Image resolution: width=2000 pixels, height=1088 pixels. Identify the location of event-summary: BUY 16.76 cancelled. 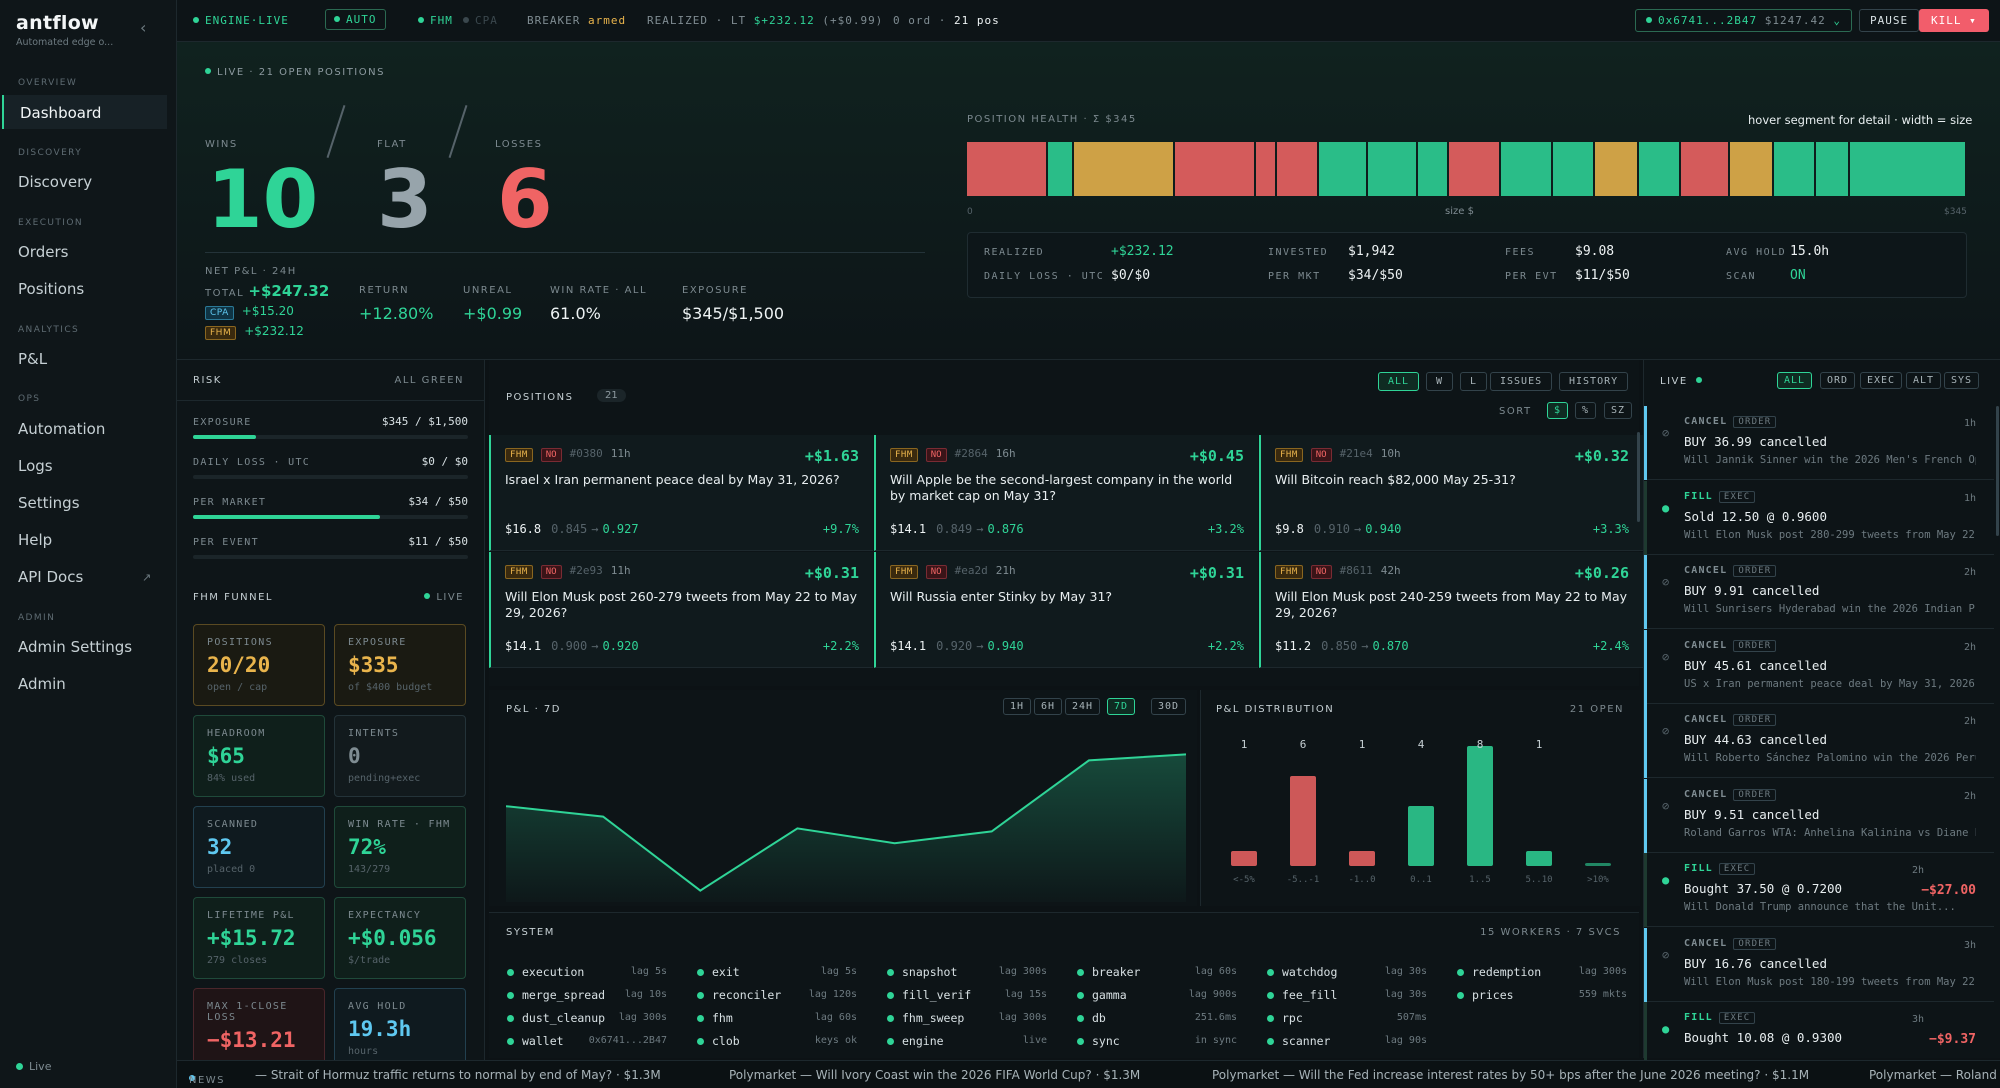
(1755, 963).